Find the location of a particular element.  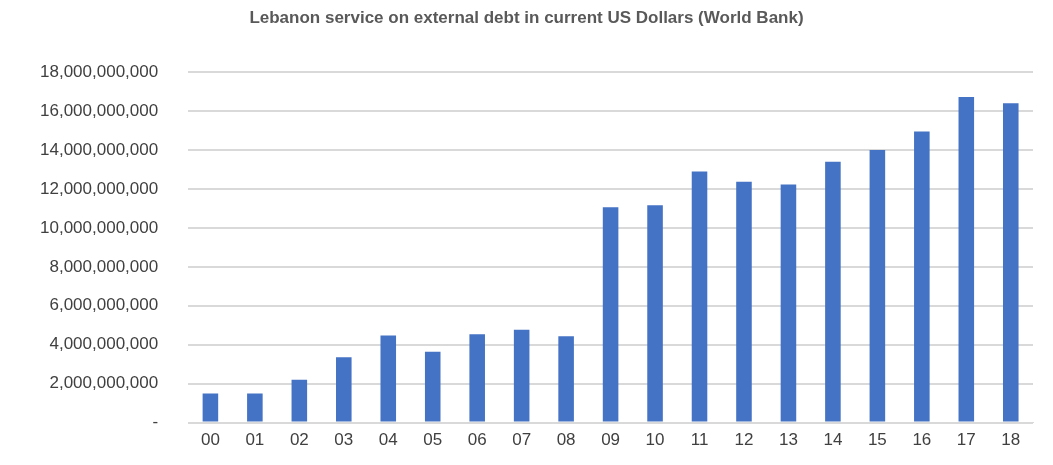

x-tick-label: 03 is located at coordinates (344, 440).